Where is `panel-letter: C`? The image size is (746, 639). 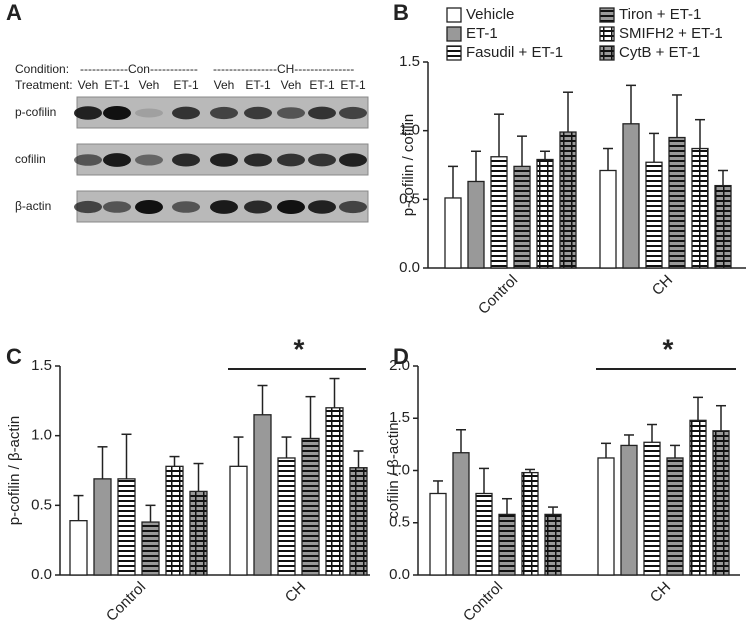
panel-letter: C is located at coordinates (14, 356).